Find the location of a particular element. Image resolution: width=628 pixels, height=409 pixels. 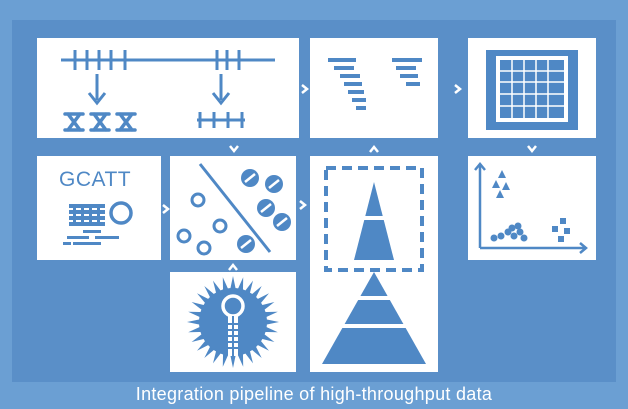

arrow-alignment-to-matrix is located at coordinates (458, 88).